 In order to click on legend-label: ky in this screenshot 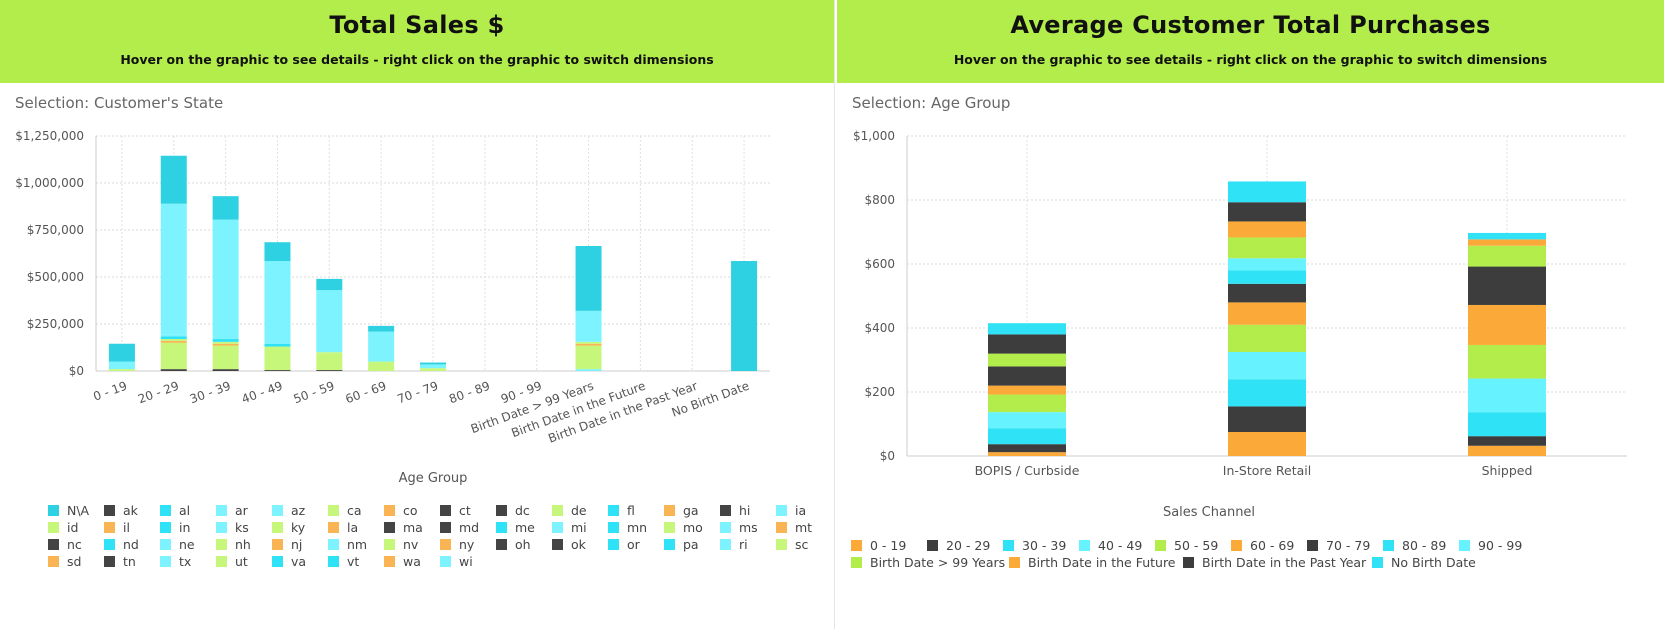, I will do `click(298, 527)`.